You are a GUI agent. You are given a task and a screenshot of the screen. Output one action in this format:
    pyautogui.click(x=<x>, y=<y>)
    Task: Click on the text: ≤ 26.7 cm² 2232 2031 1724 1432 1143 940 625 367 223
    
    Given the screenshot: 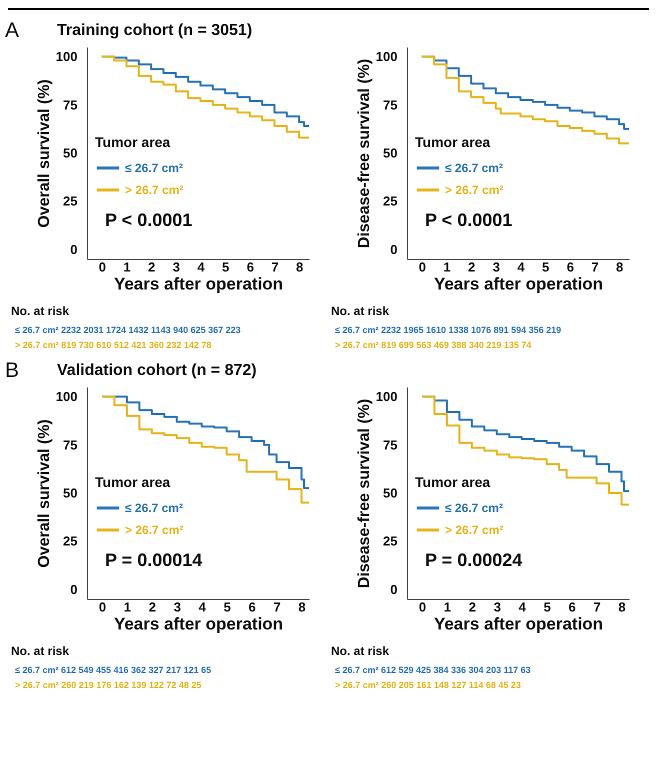 What is the action you would take?
    pyautogui.click(x=128, y=330)
    